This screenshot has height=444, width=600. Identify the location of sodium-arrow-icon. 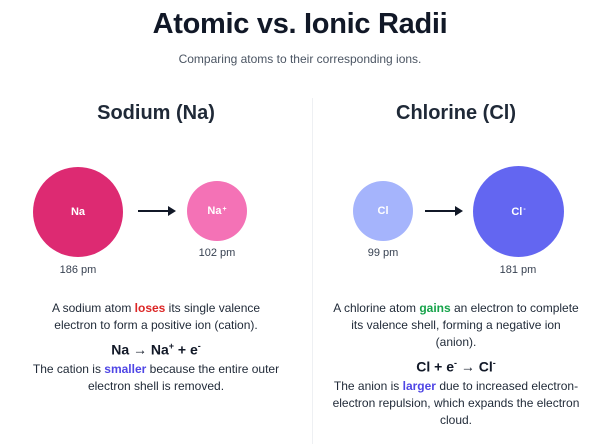
(157, 211).